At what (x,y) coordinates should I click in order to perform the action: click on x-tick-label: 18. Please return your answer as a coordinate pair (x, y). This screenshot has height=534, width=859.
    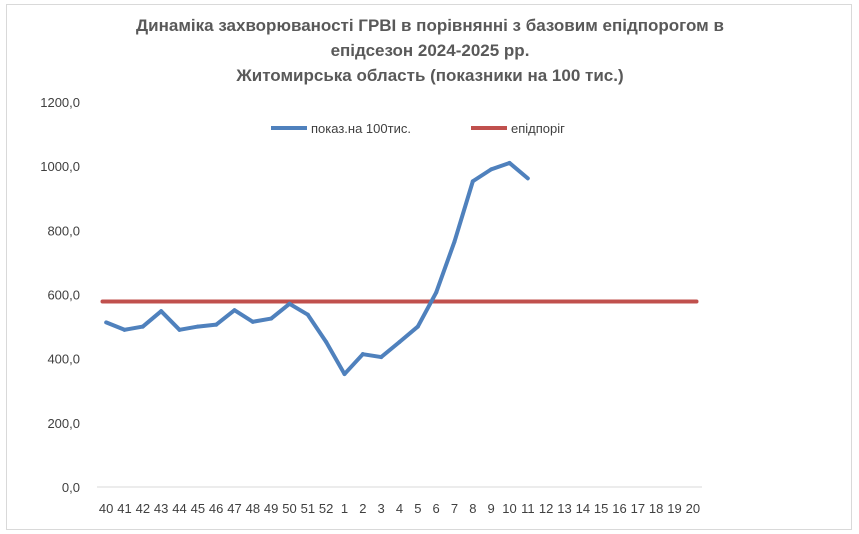
    Looking at the image, I should click on (656, 508).